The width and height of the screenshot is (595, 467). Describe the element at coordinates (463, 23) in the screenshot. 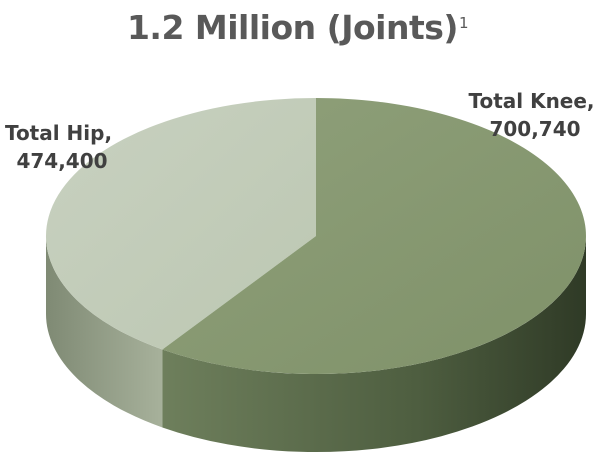

I see `title-footnote: 1` at that location.